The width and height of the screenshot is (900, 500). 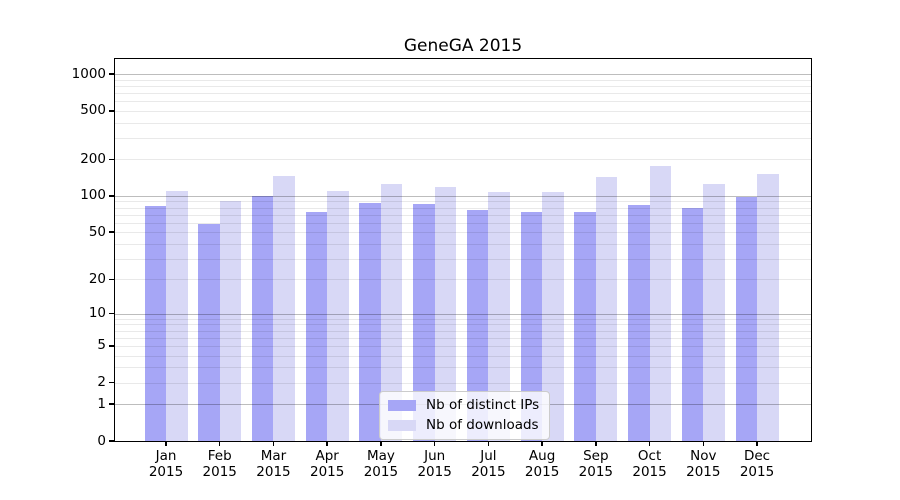 What do you see at coordinates (639, 323) in the screenshot?
I see `bar-ips-oct` at bounding box center [639, 323].